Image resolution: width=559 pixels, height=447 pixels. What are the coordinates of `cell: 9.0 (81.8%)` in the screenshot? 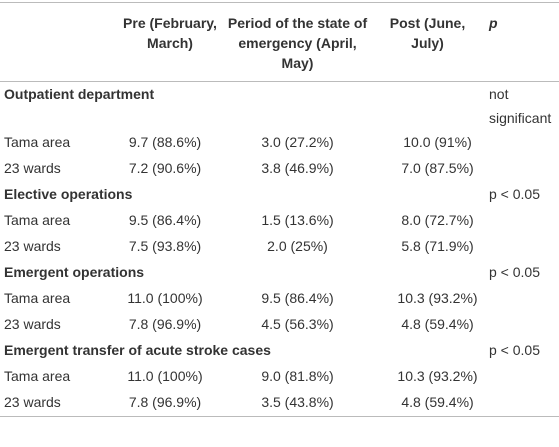 It's located at (297, 376).